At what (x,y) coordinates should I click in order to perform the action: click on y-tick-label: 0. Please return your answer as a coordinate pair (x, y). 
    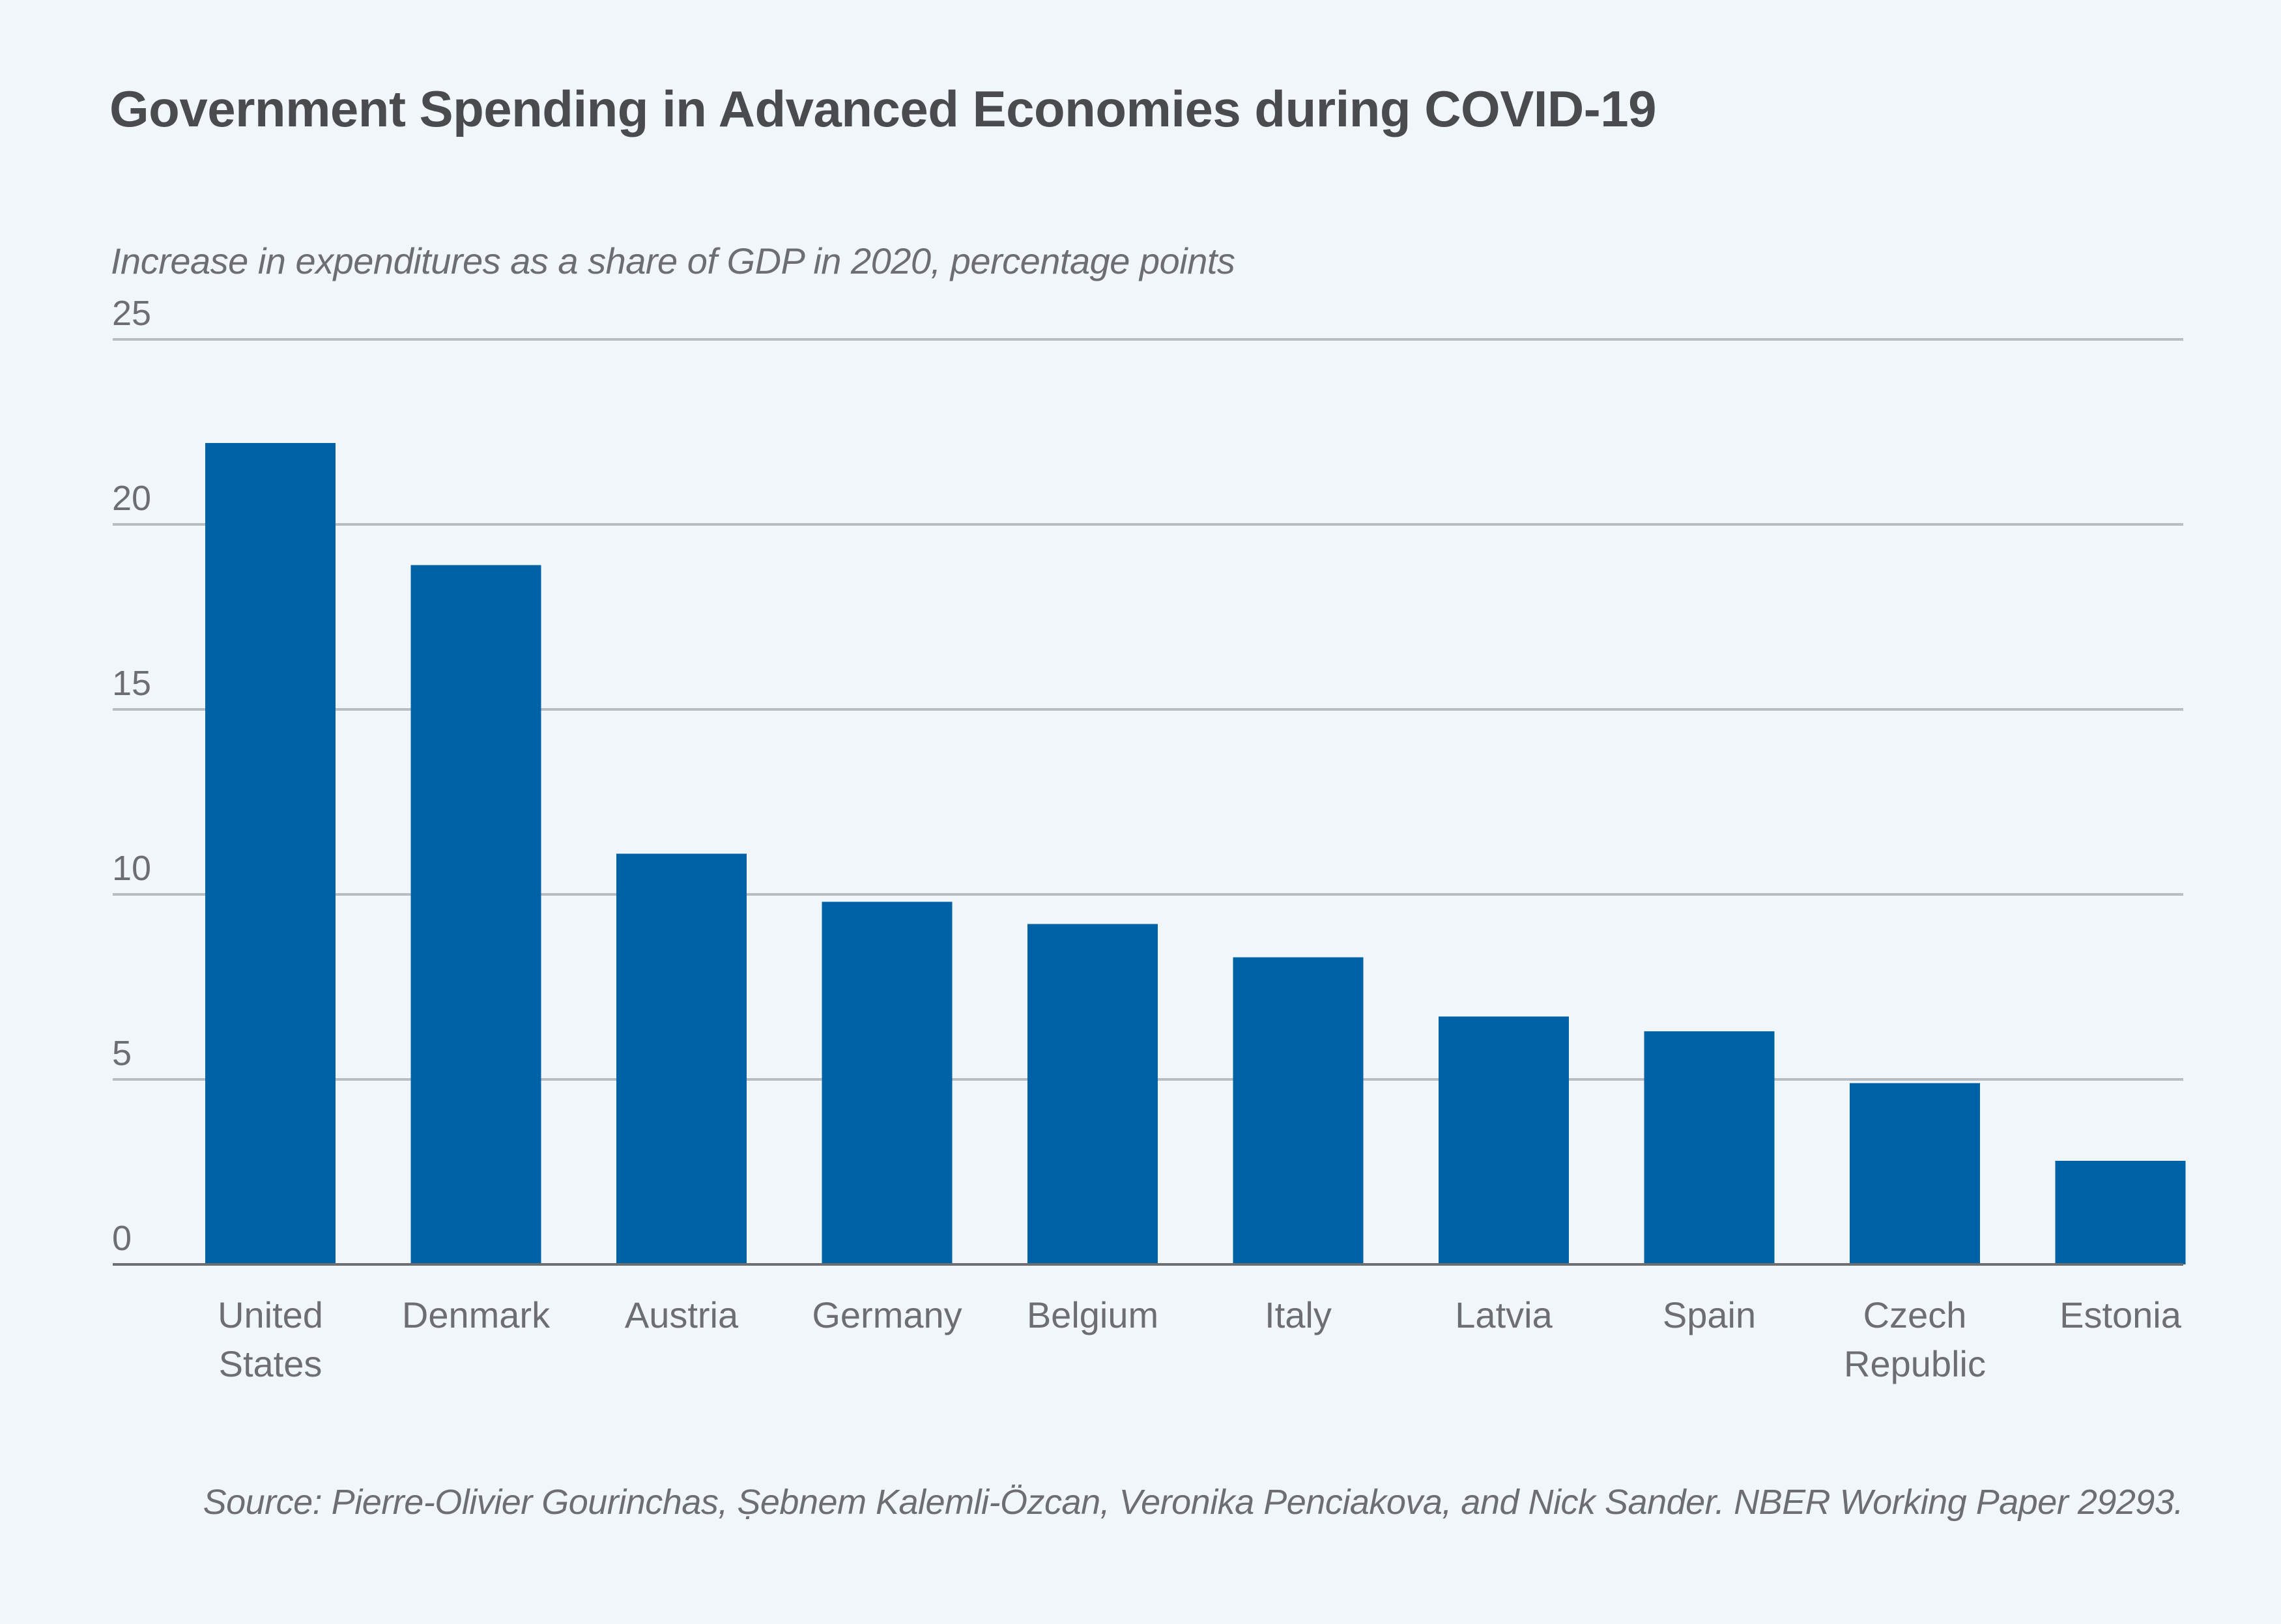
    Looking at the image, I should click on (122, 1238).